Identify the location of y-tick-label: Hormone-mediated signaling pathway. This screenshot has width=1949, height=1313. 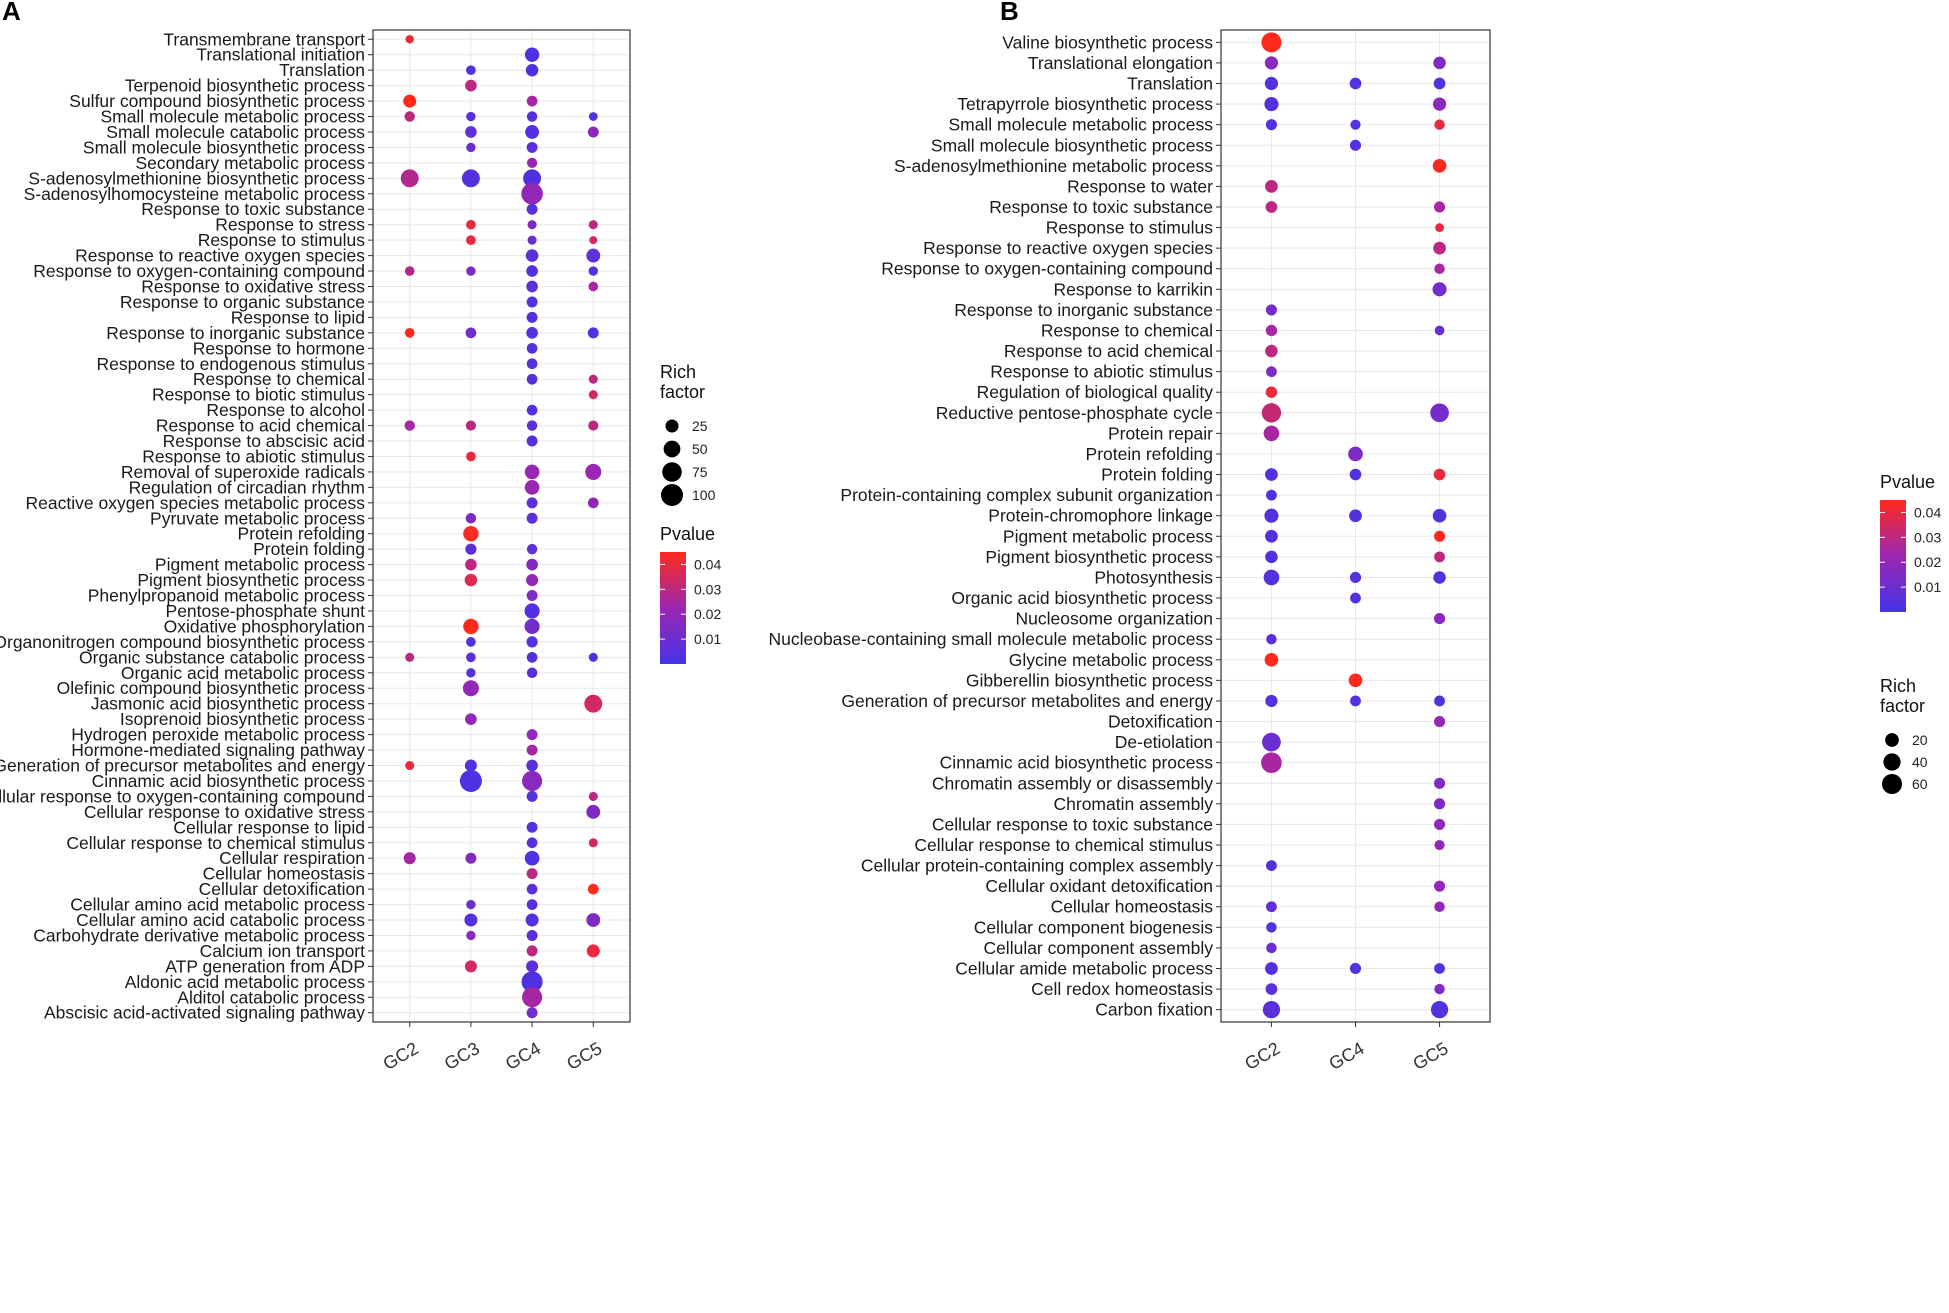
(218, 750).